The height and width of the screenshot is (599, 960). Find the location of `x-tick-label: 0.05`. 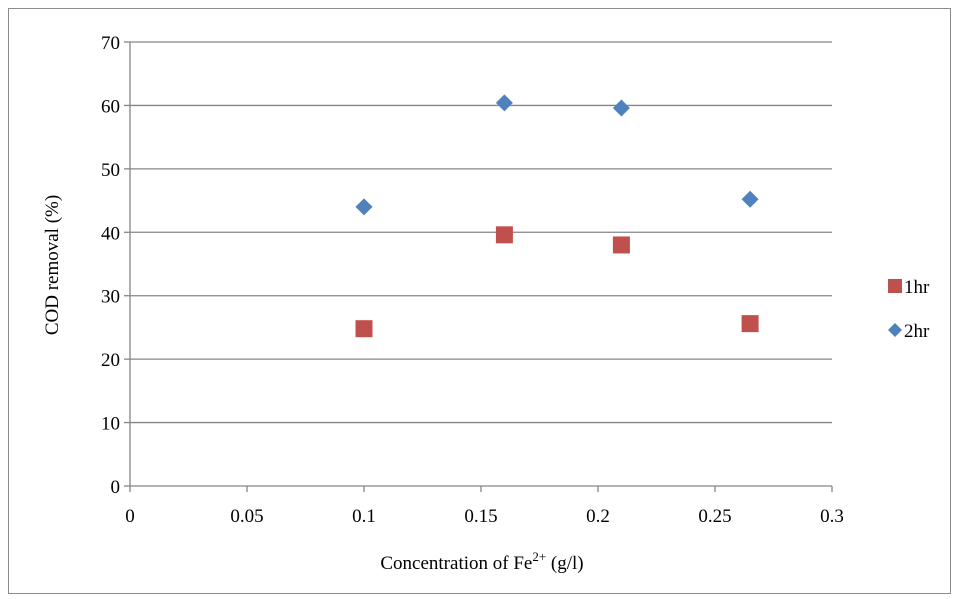

x-tick-label: 0.05 is located at coordinates (246, 516).